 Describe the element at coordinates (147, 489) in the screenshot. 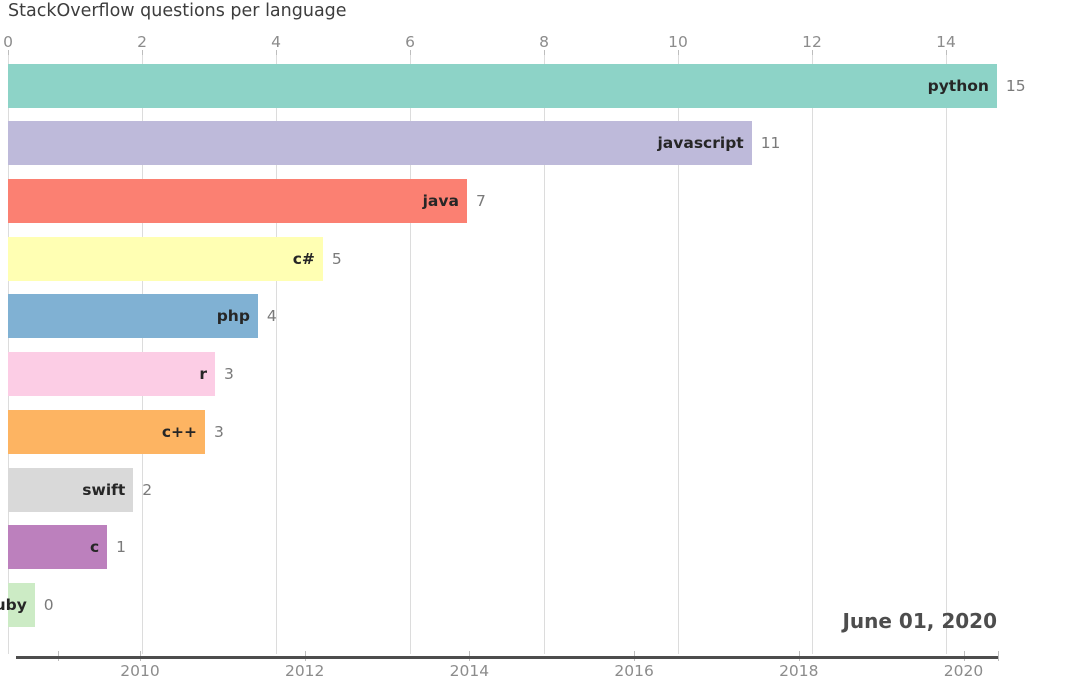

I see `bar-value: 2` at that location.